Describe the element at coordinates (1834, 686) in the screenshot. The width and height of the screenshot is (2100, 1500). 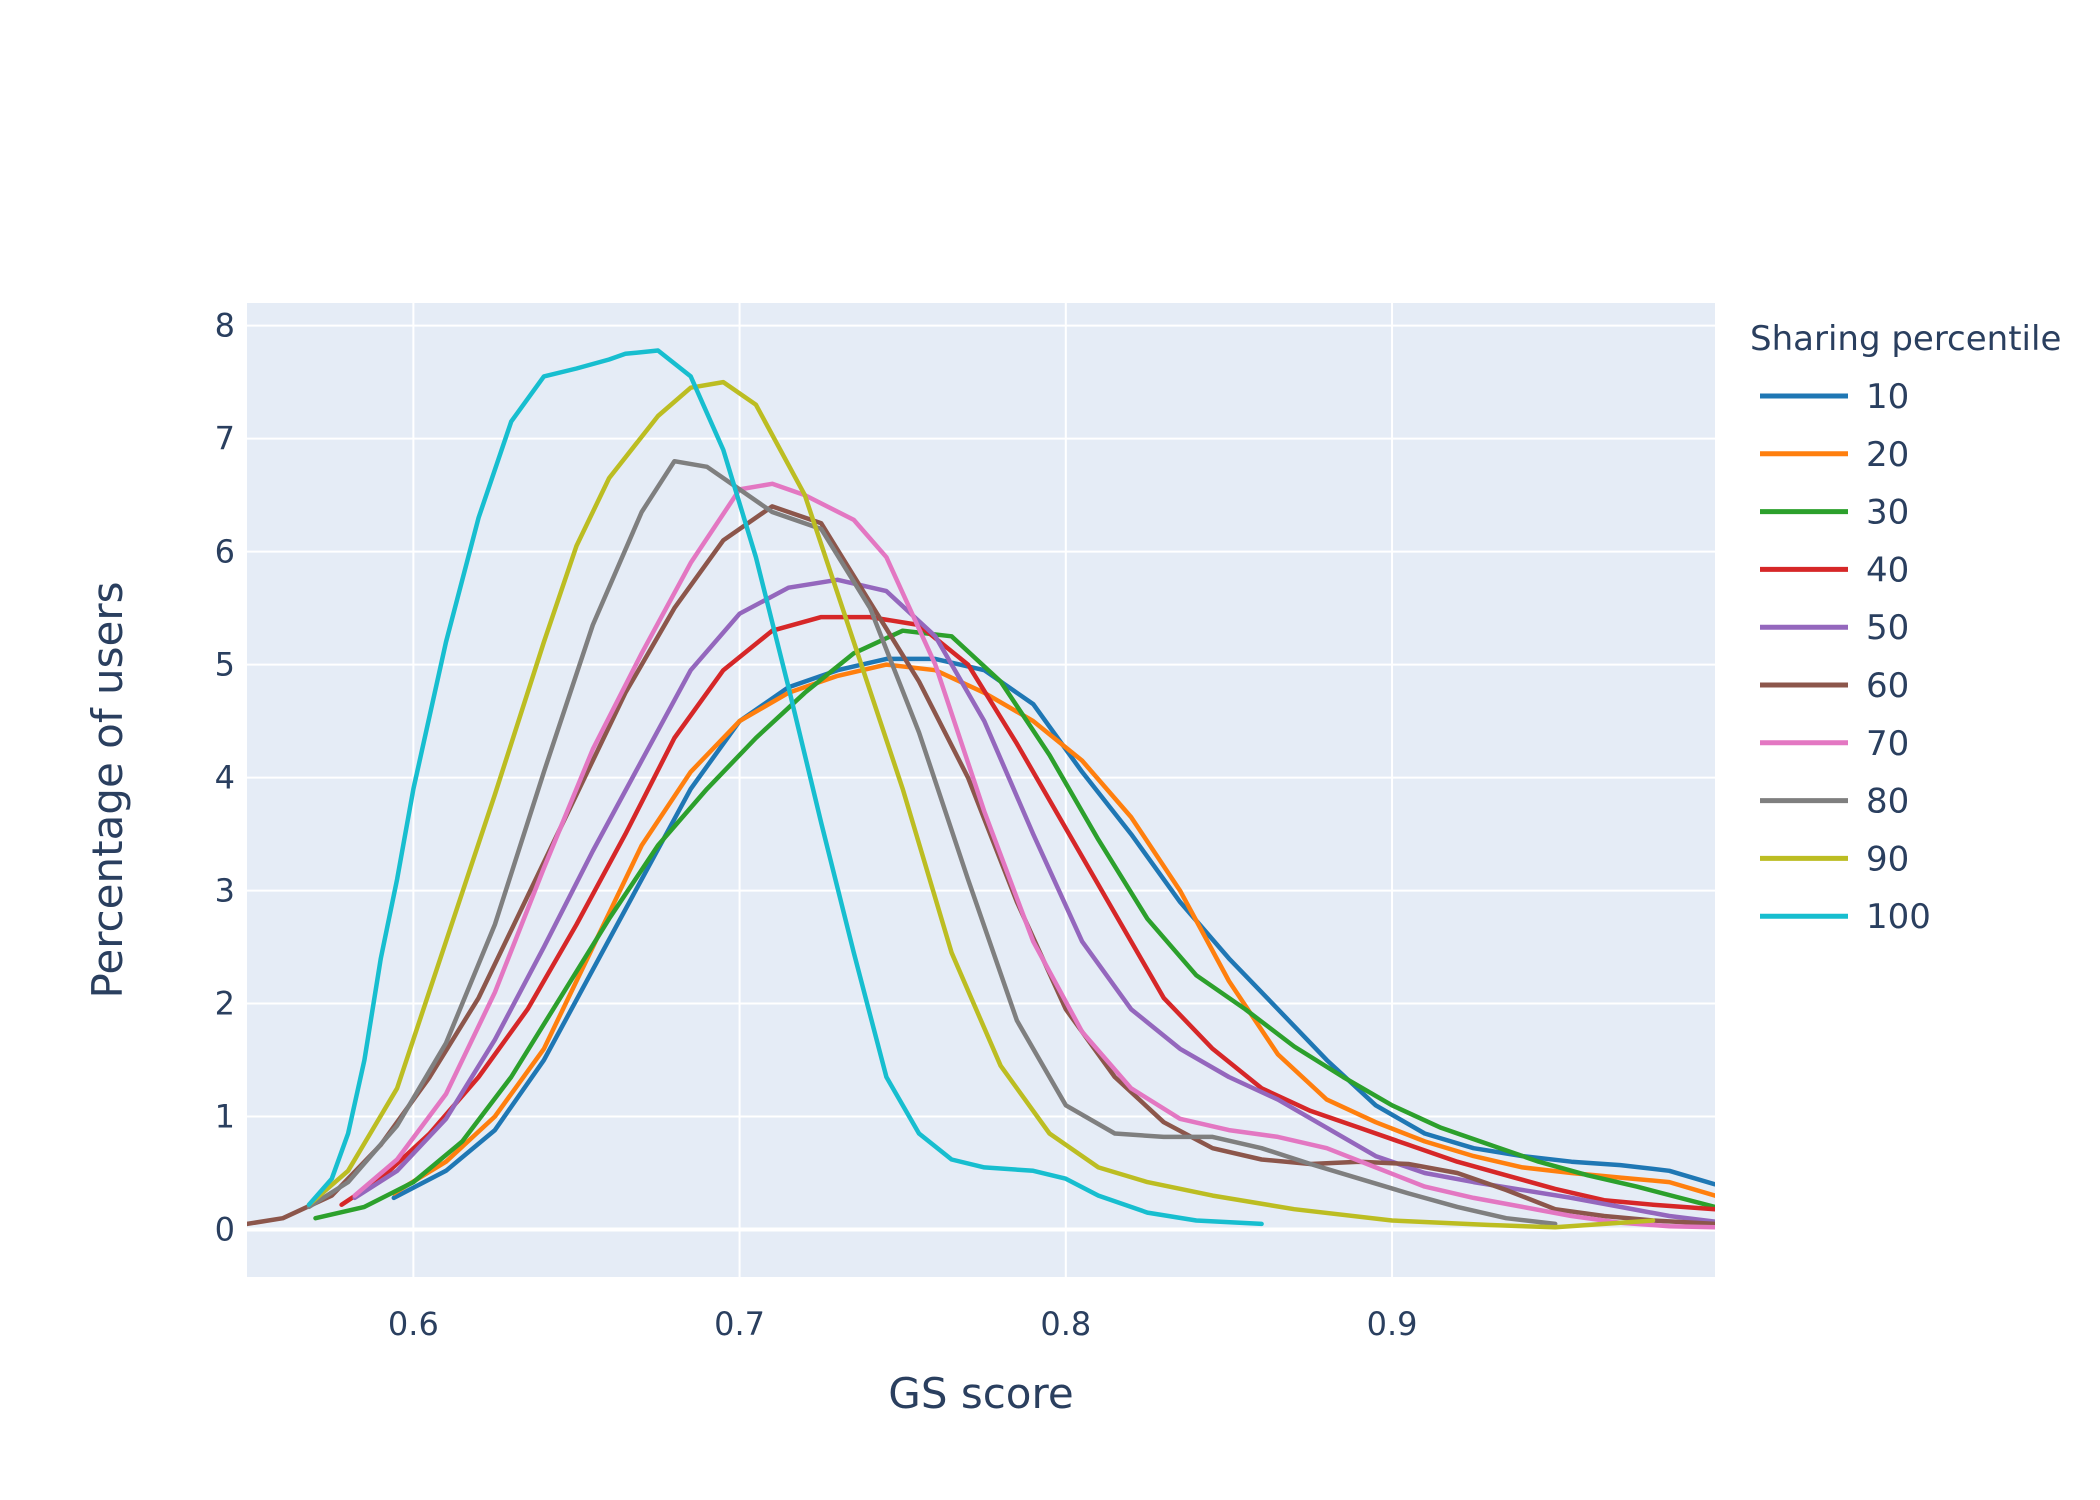
I see `legend-item-60: 60` at that location.